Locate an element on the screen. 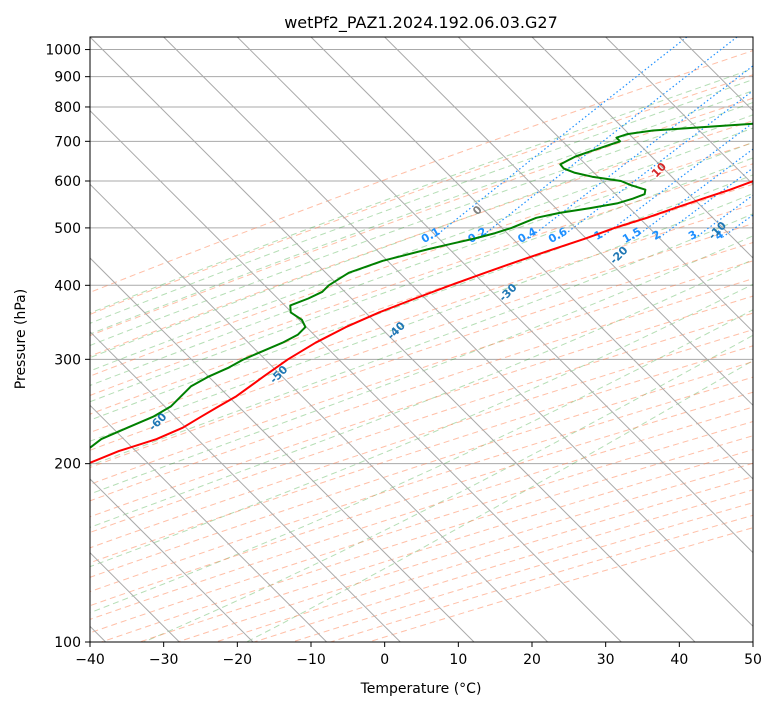 Image resolution: width=775 pixels, height=708 pixels. x-tick-label: −30 is located at coordinates (164, 660).